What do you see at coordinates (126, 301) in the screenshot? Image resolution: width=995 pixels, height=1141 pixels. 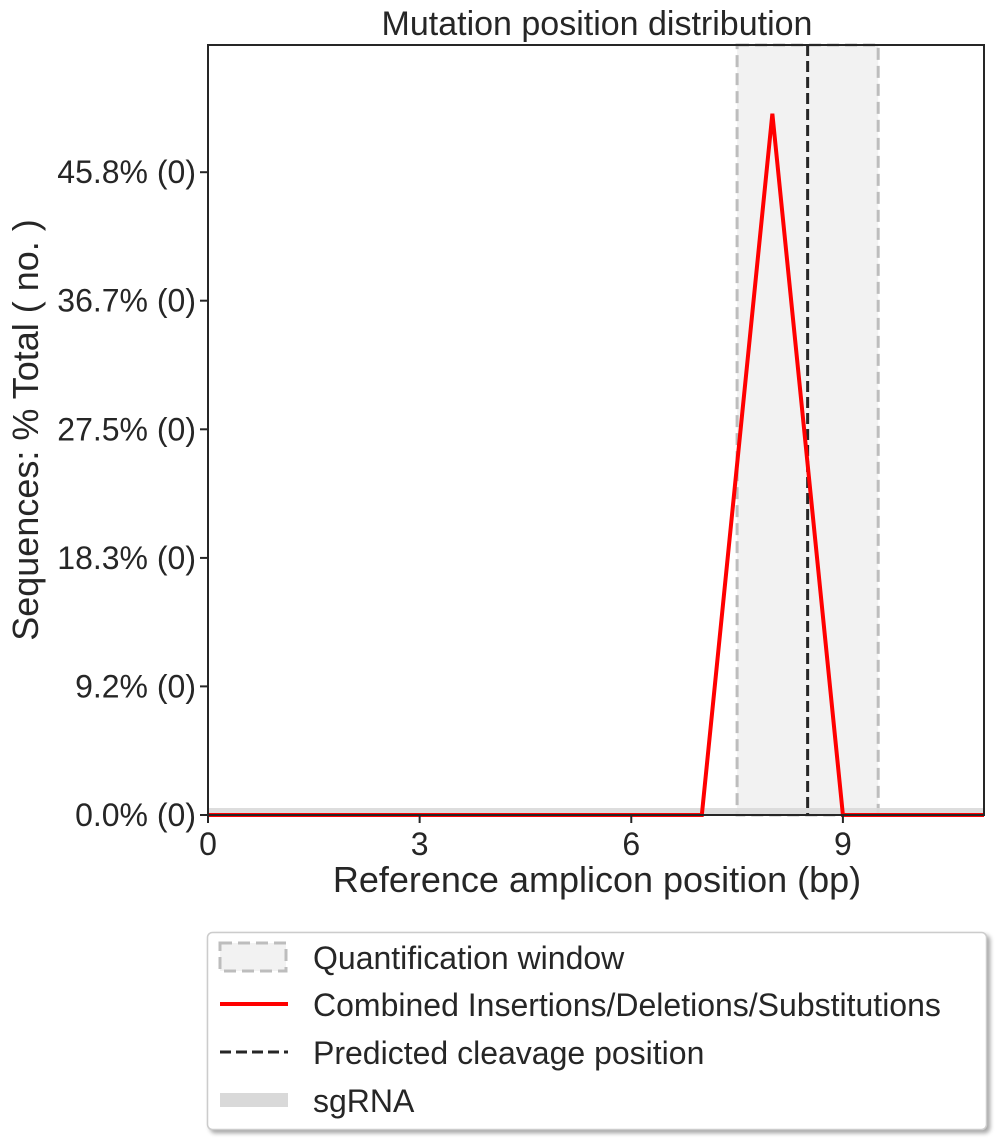 I see `y-tick-label: 36.7% (0)` at bounding box center [126, 301].